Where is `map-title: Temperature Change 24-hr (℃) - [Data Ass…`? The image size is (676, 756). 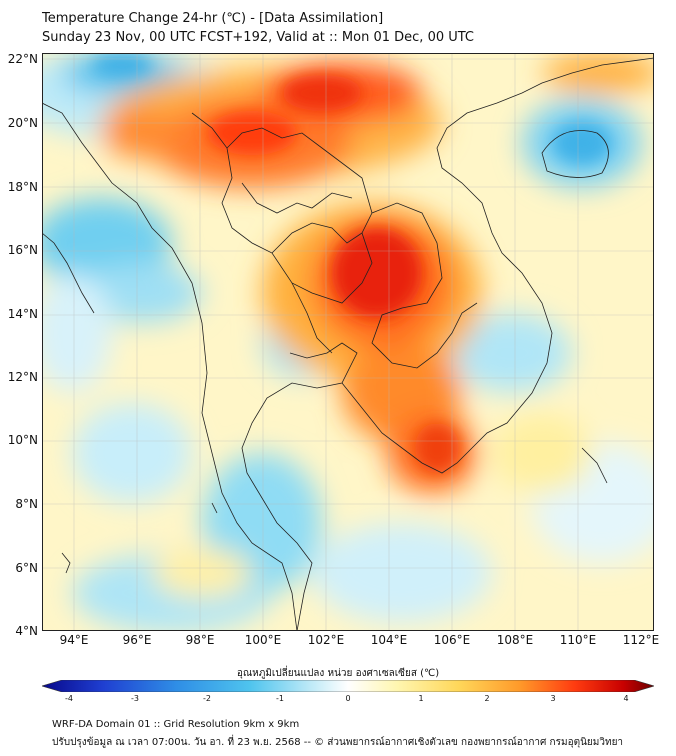
map-title: Temperature Change 24-hr (℃) - [Data Ass… is located at coordinates (213, 18).